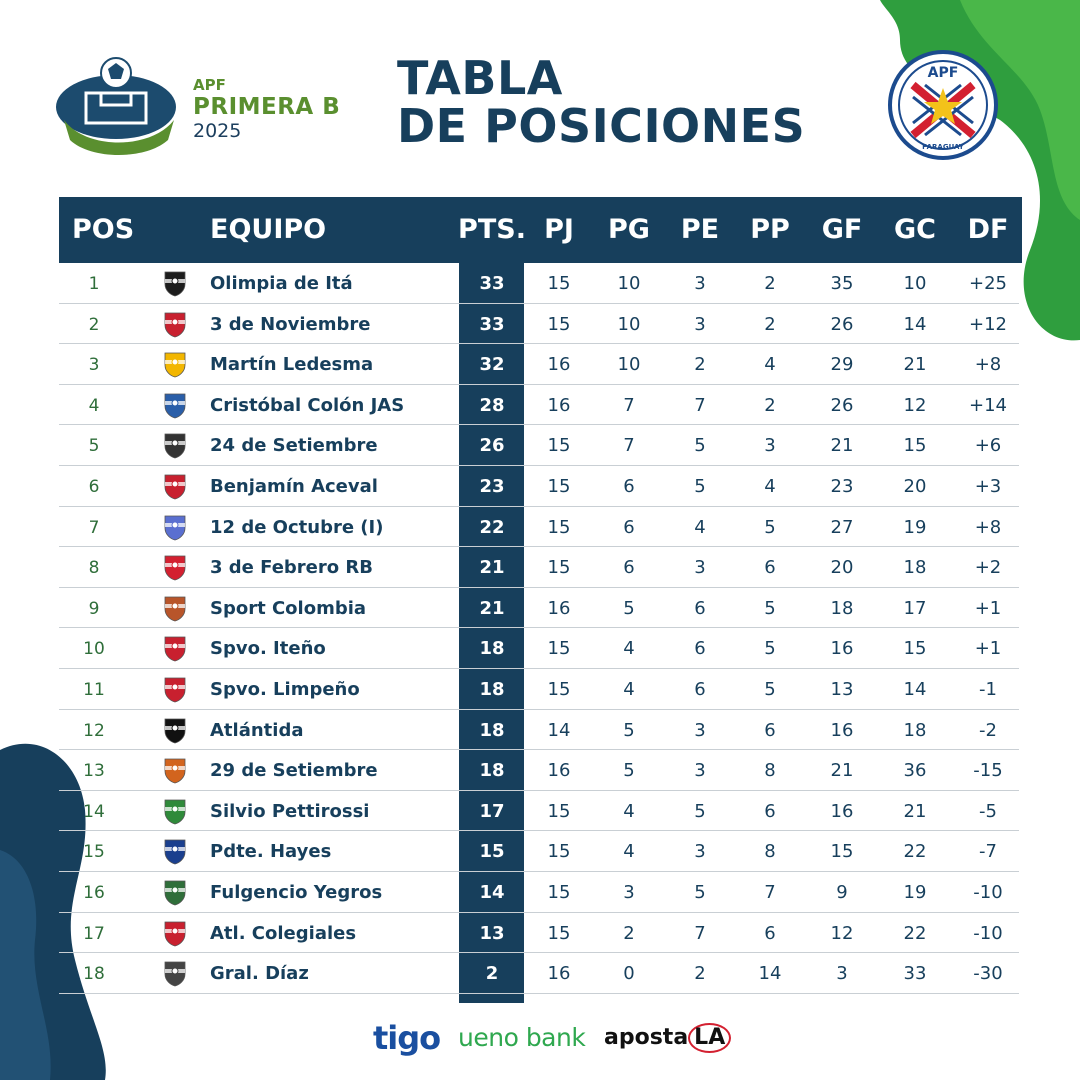  What do you see at coordinates (988, 892) in the screenshot?
I see `row-df: -10` at bounding box center [988, 892].